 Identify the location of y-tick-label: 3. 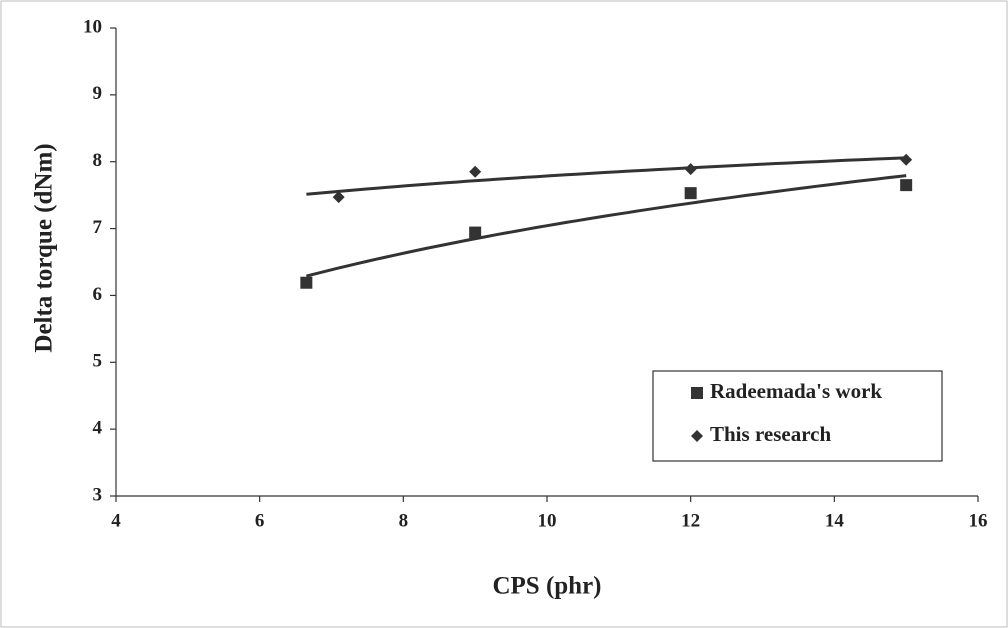
(98, 494).